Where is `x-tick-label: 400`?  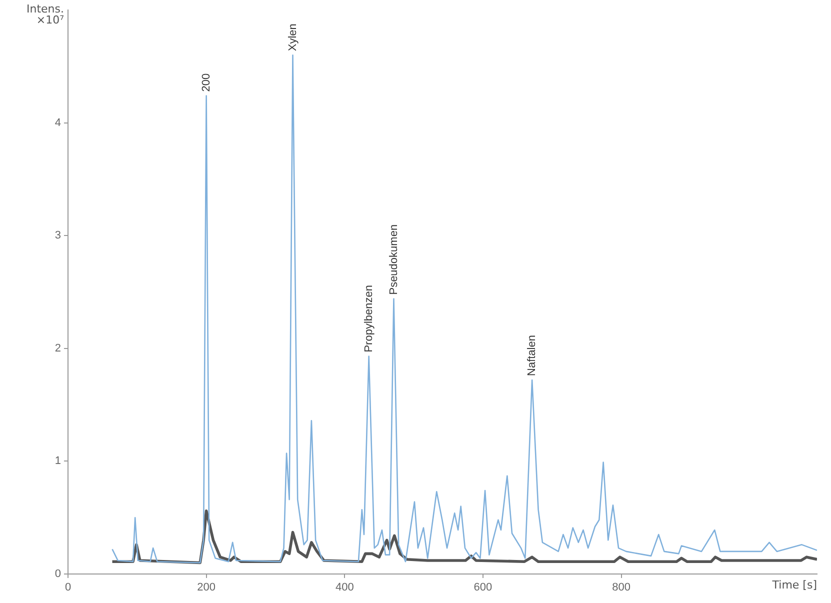 x-tick-label: 400 is located at coordinates (344, 588).